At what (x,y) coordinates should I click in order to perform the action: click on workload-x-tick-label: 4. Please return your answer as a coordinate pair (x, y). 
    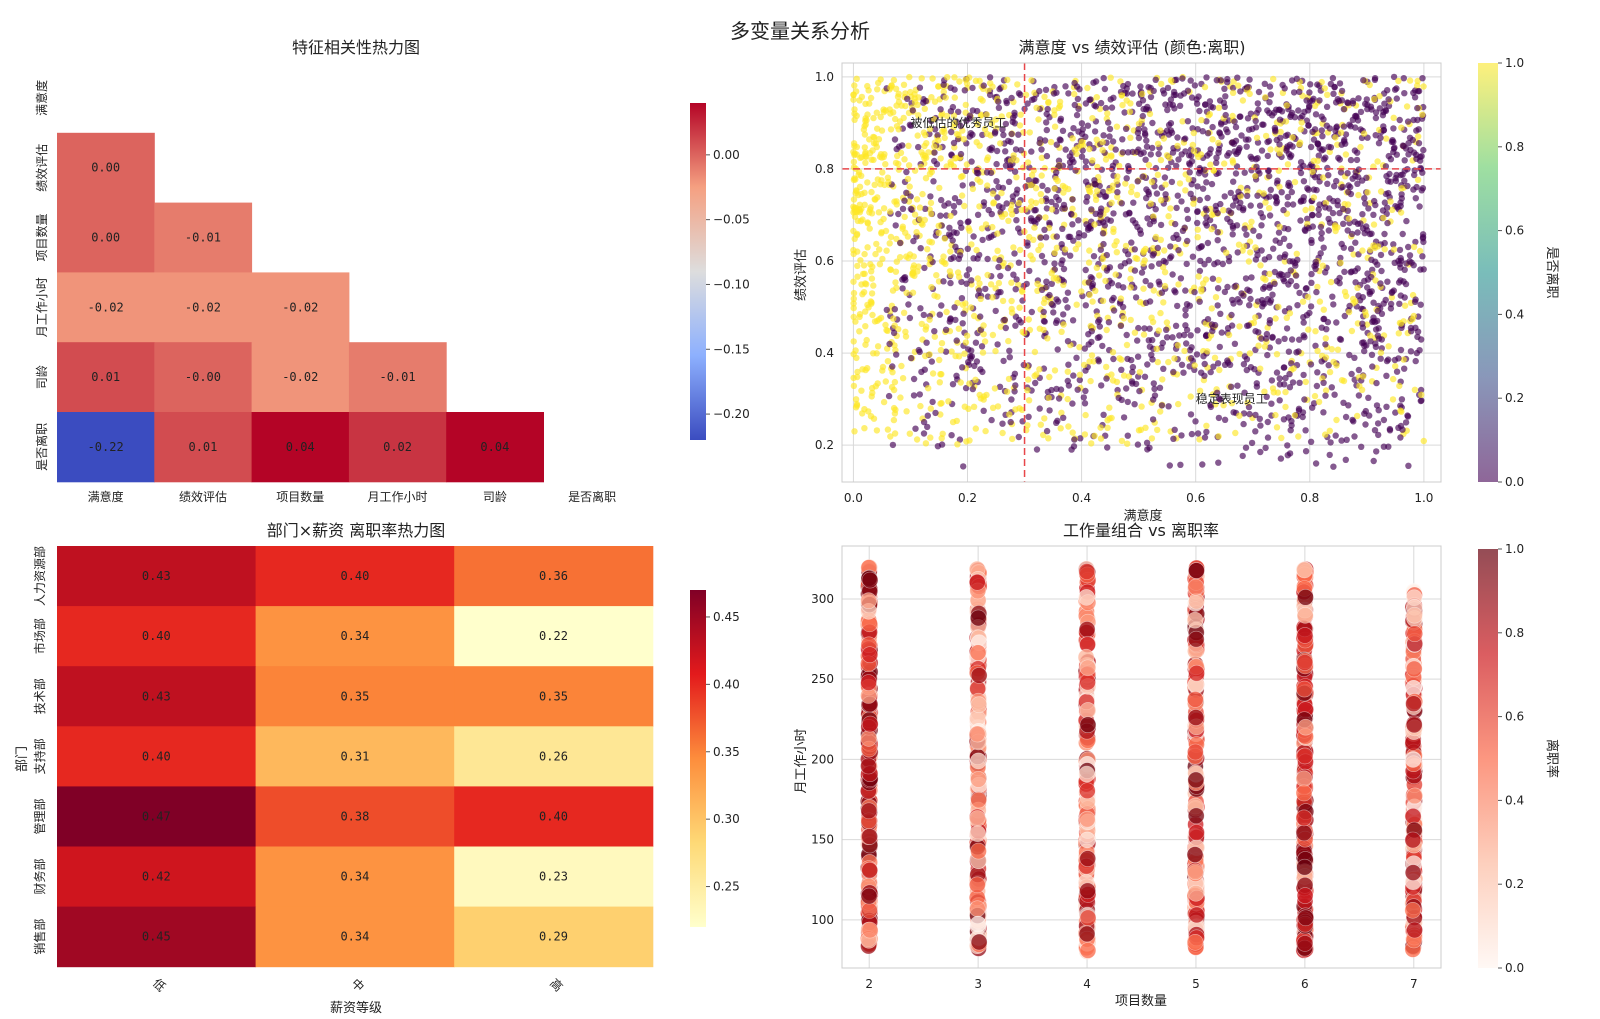
    Looking at the image, I should click on (1087, 984).